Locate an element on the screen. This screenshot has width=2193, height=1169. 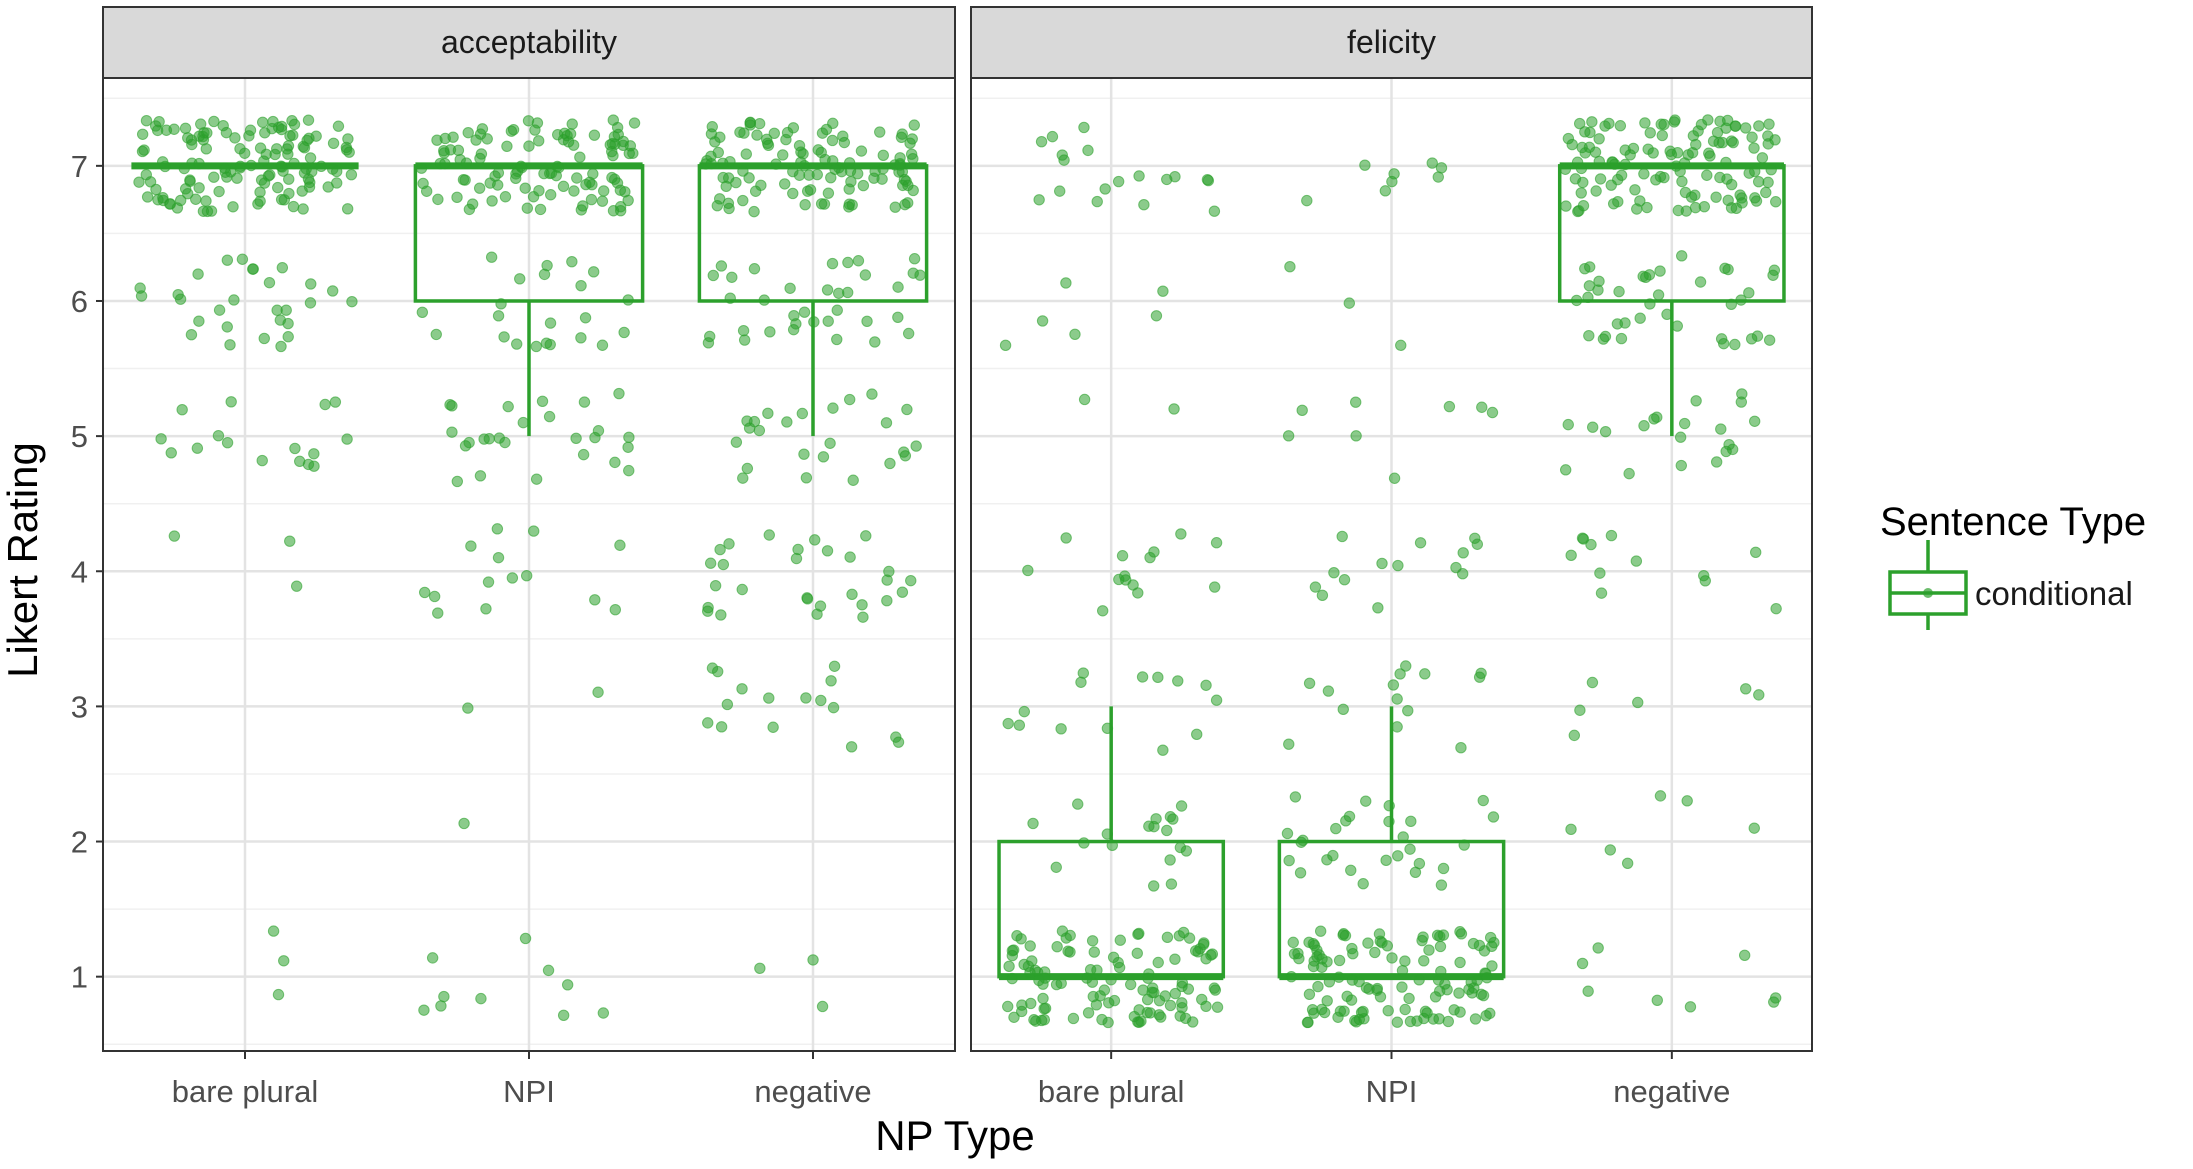
y-axis: 1 2 3 4 5 6 7 is located at coordinates (87, 572).